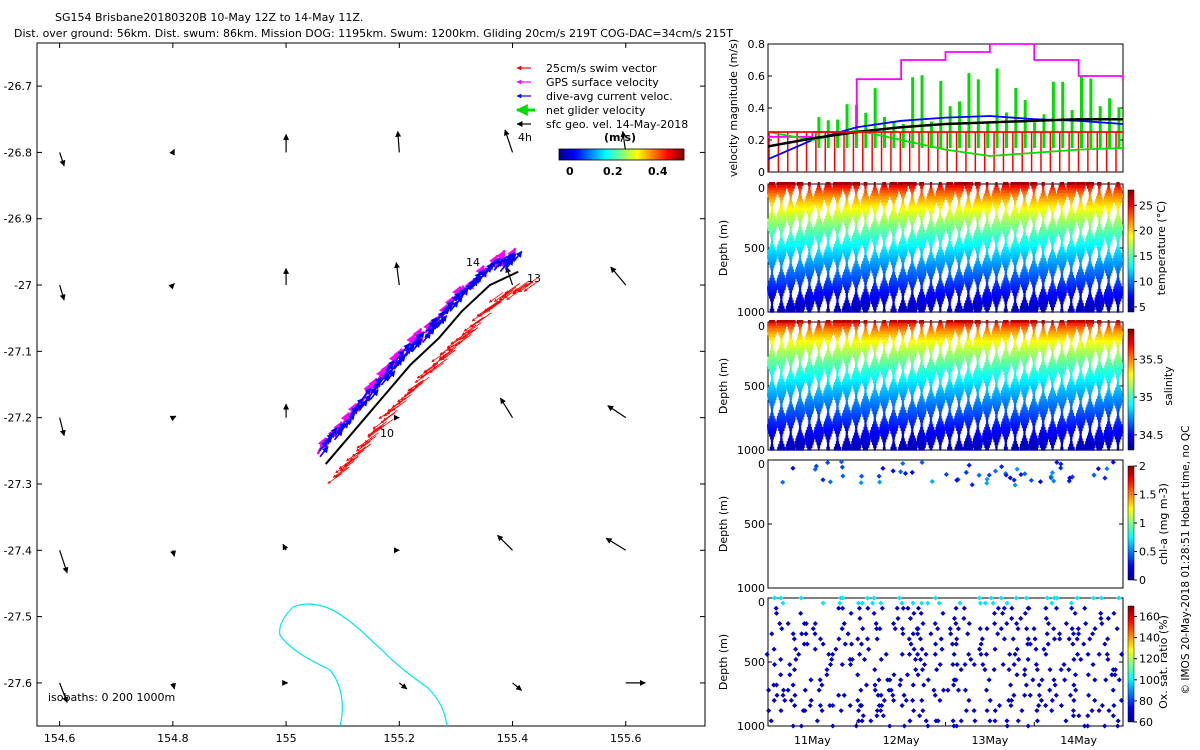  I want to click on temperature-colorbar-tick-label: 10, so click(1146, 282).